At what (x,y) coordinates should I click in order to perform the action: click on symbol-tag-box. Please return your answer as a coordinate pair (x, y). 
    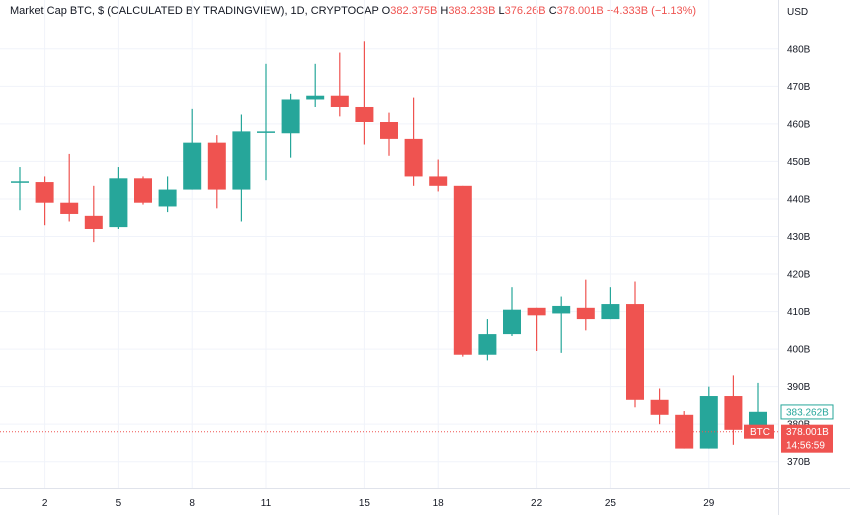
    Looking at the image, I should click on (759, 431).